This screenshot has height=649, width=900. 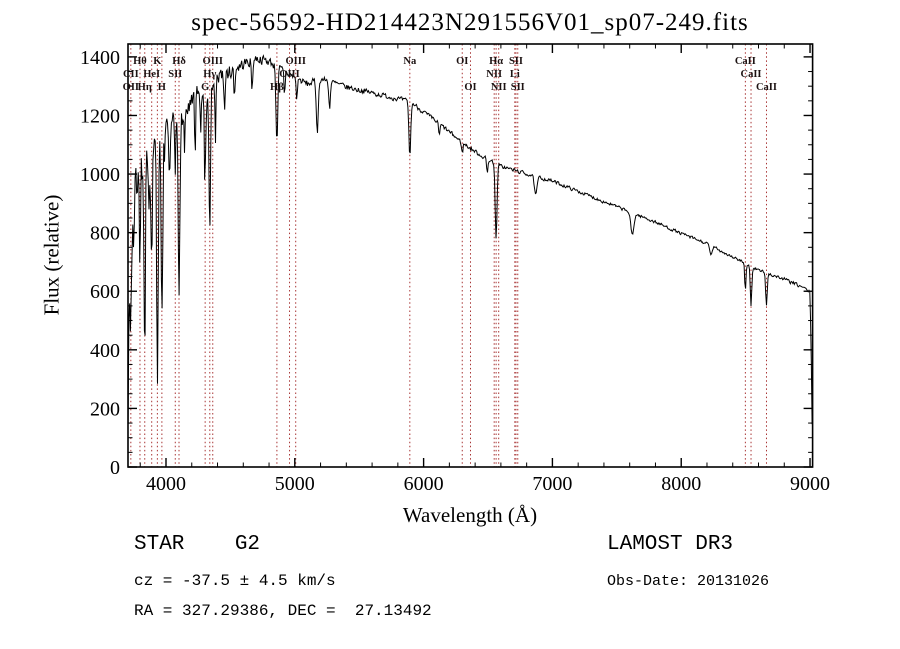 What do you see at coordinates (410, 61) in the screenshot?
I see `spectral-line-label: Na` at bounding box center [410, 61].